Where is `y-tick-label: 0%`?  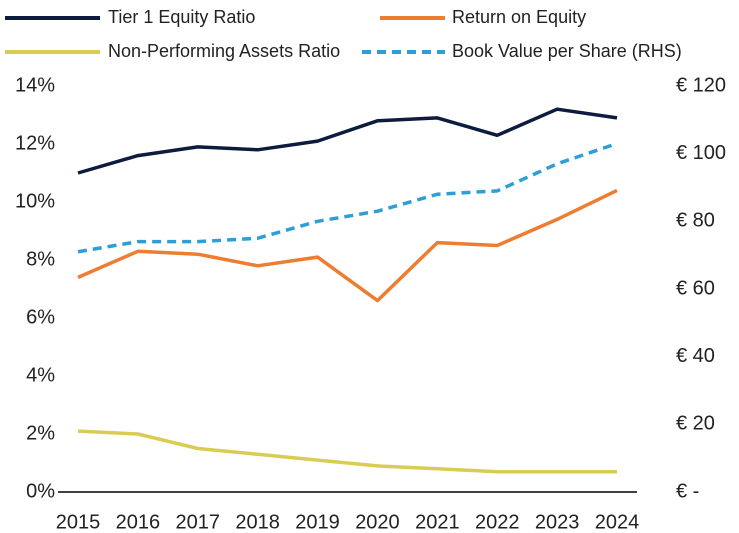 y-tick-label: 0% is located at coordinates (40, 491).